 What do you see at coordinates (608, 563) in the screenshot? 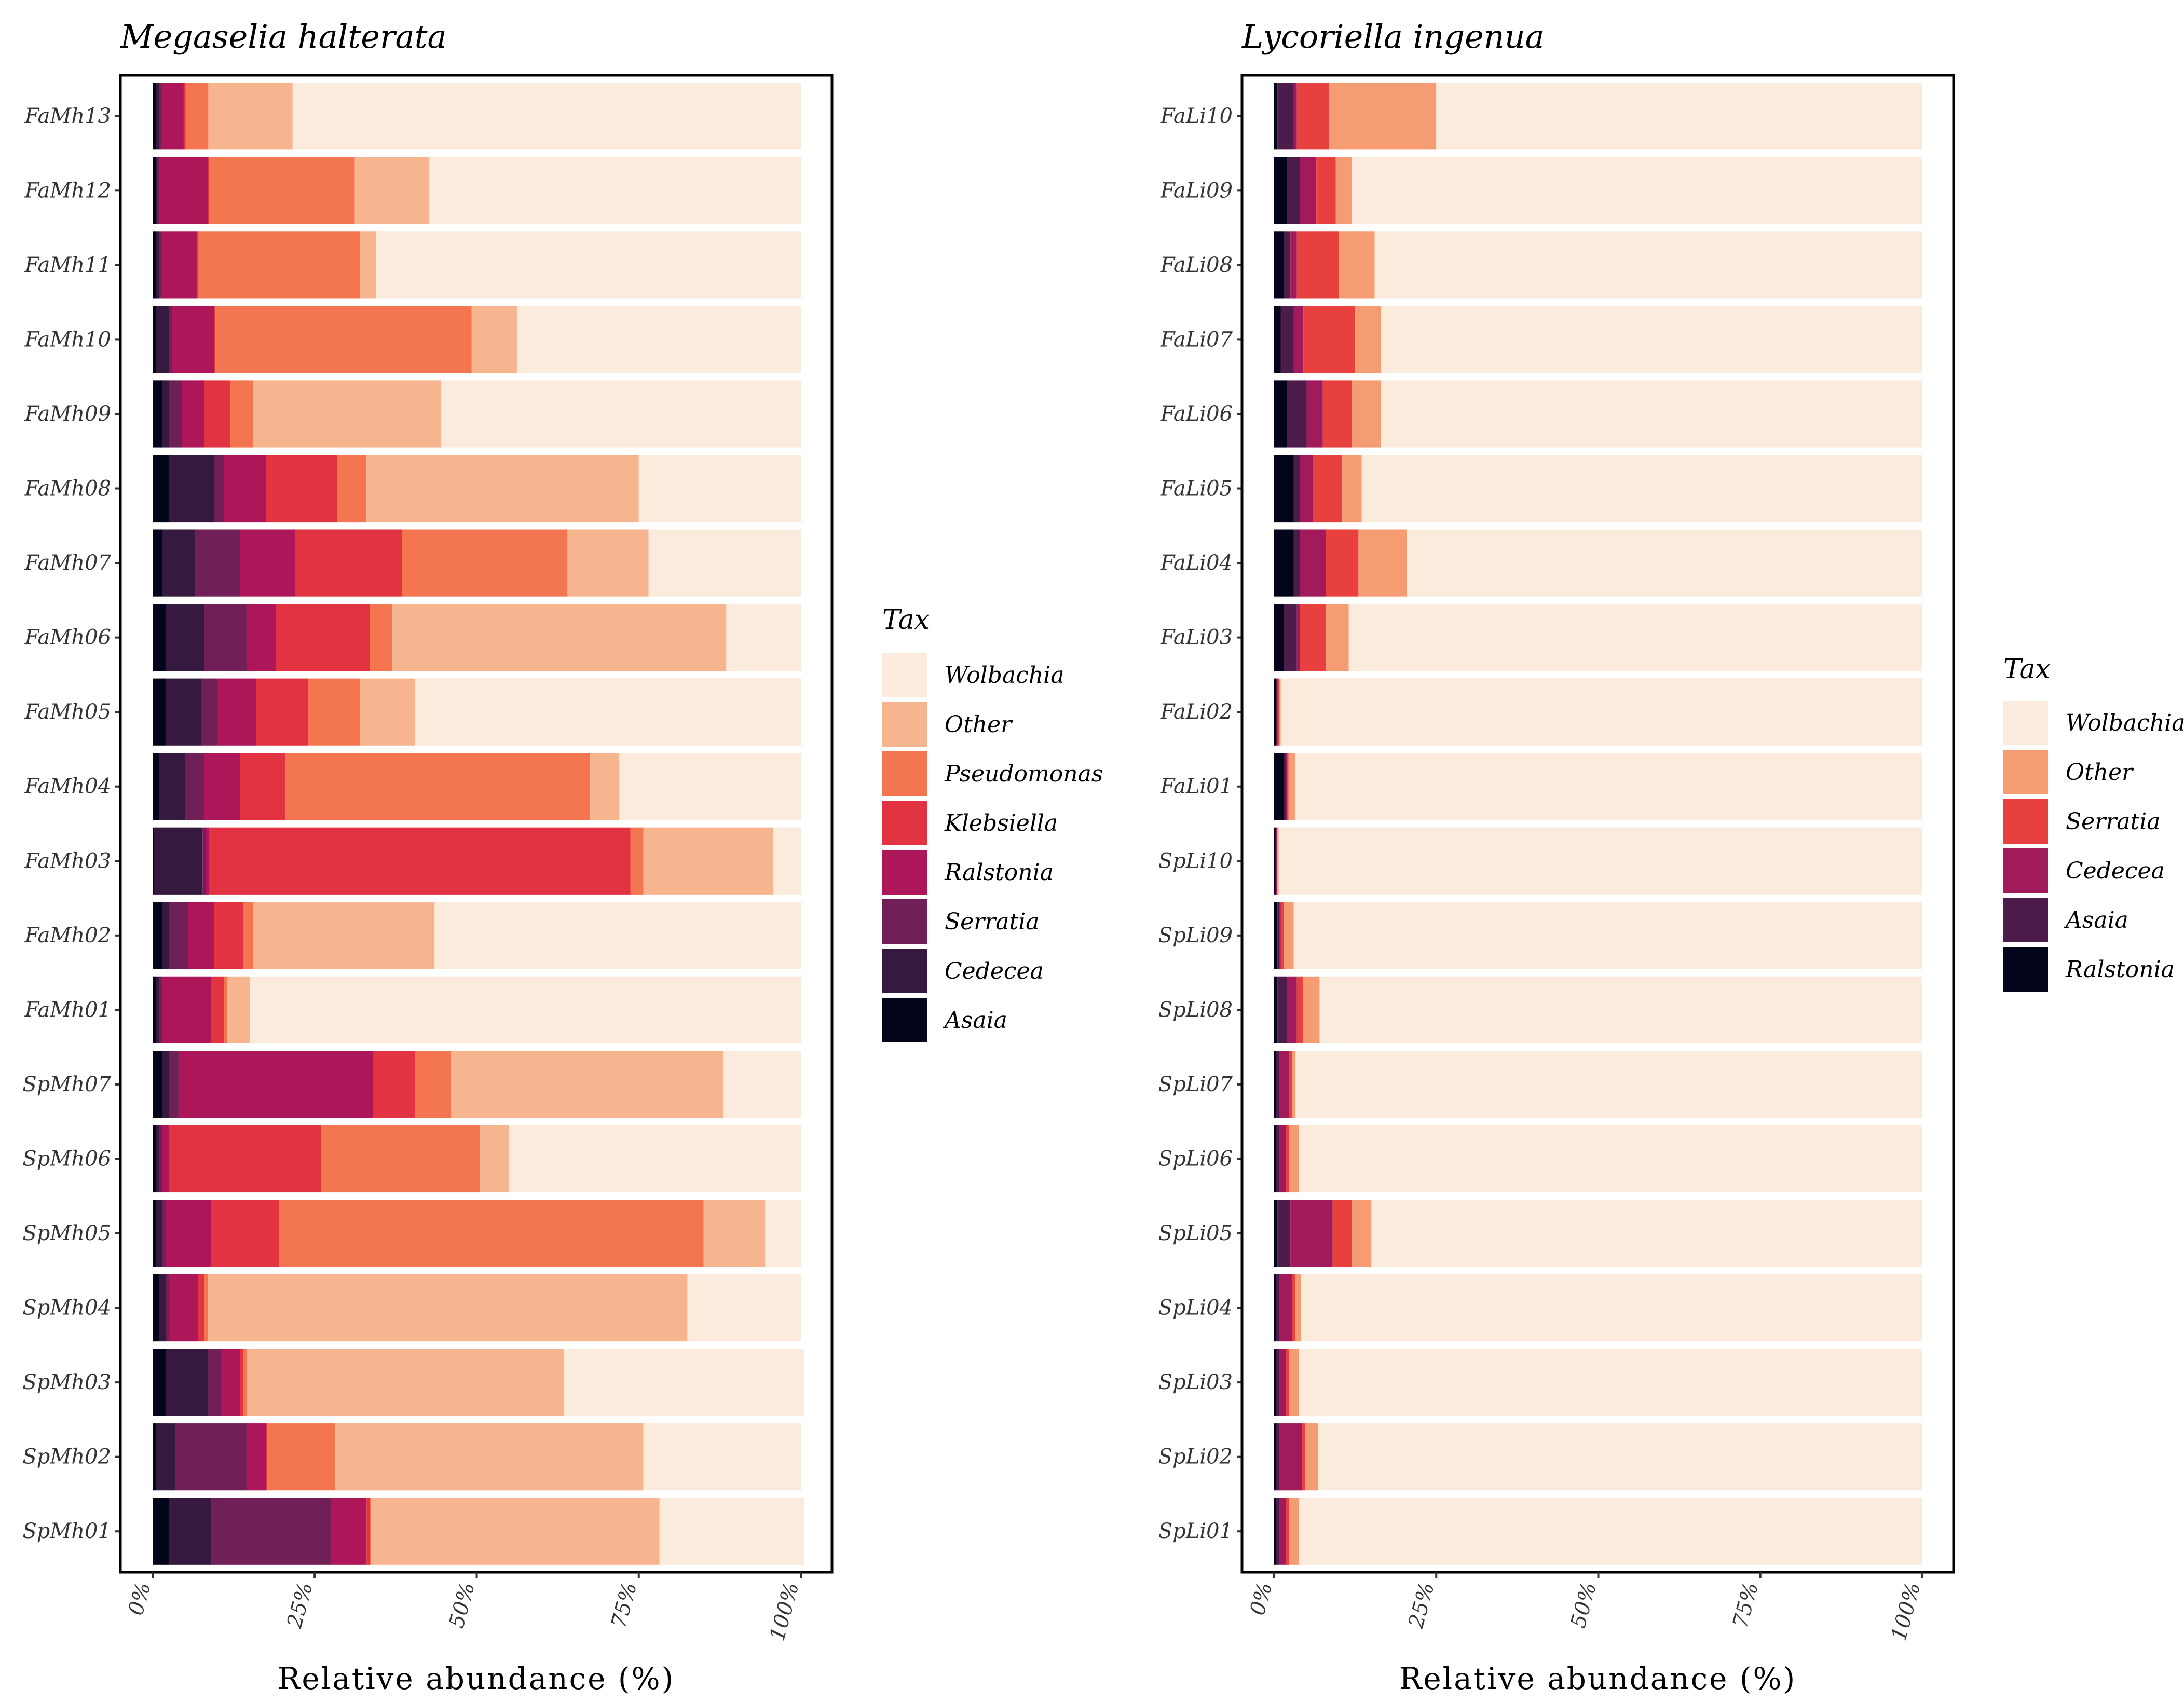
I see `bar-famh07-other` at bounding box center [608, 563].